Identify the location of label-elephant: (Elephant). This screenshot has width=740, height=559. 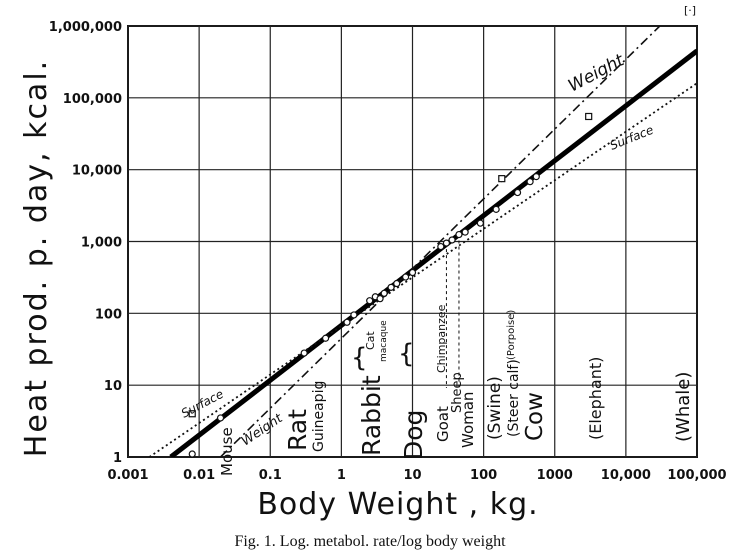
(595, 398).